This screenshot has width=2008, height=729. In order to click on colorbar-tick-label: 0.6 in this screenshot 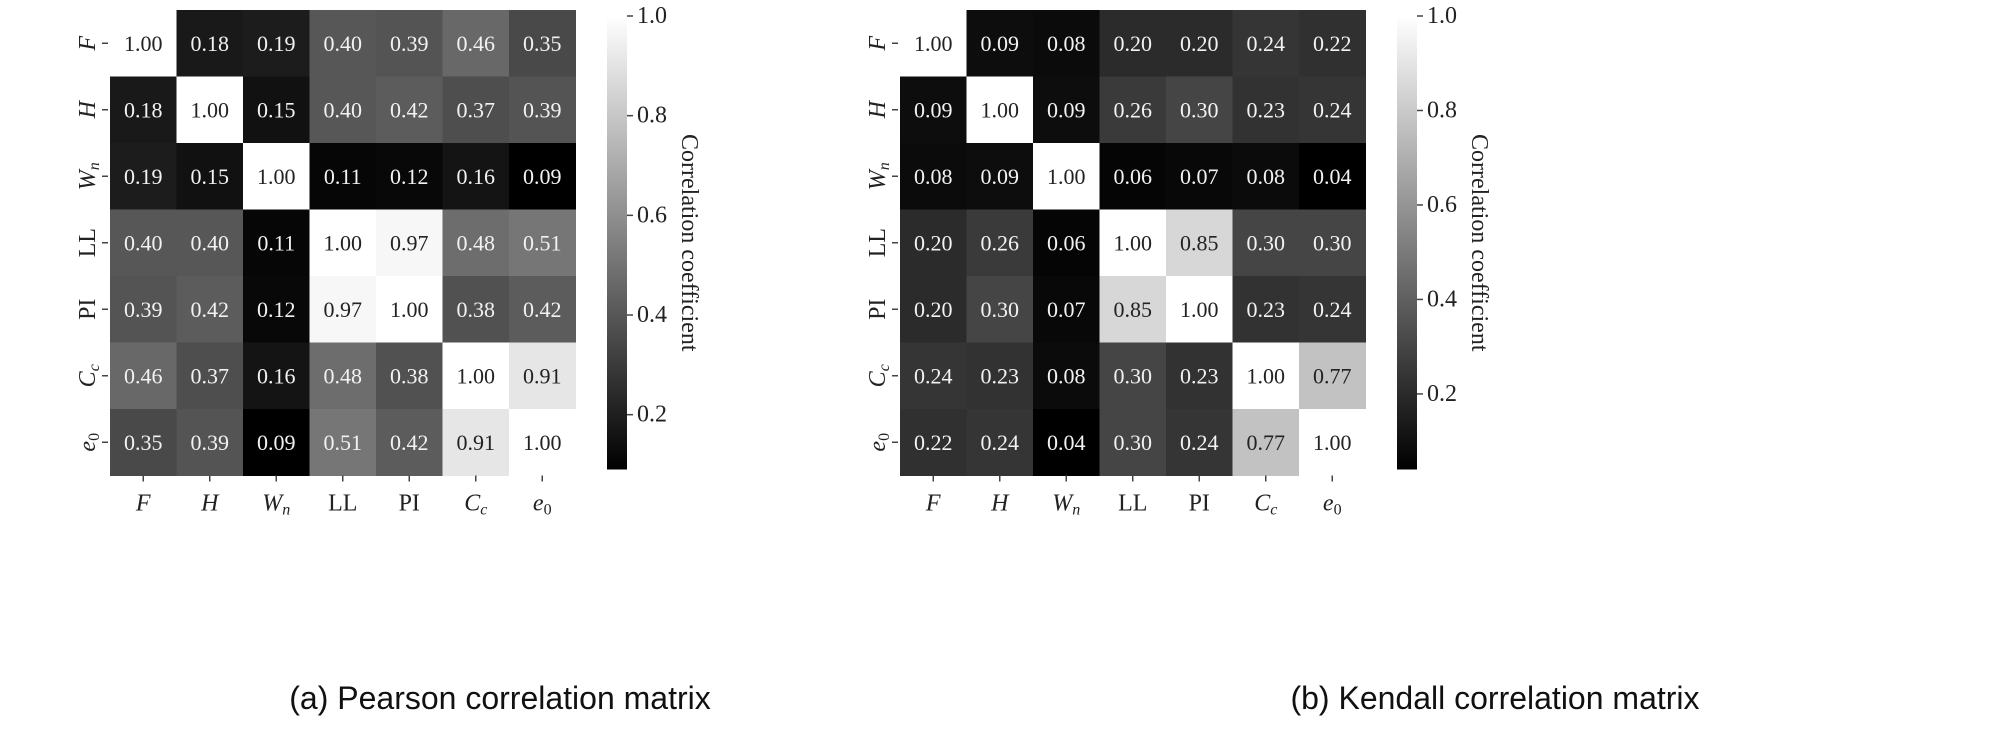, I will do `click(1442, 205)`.